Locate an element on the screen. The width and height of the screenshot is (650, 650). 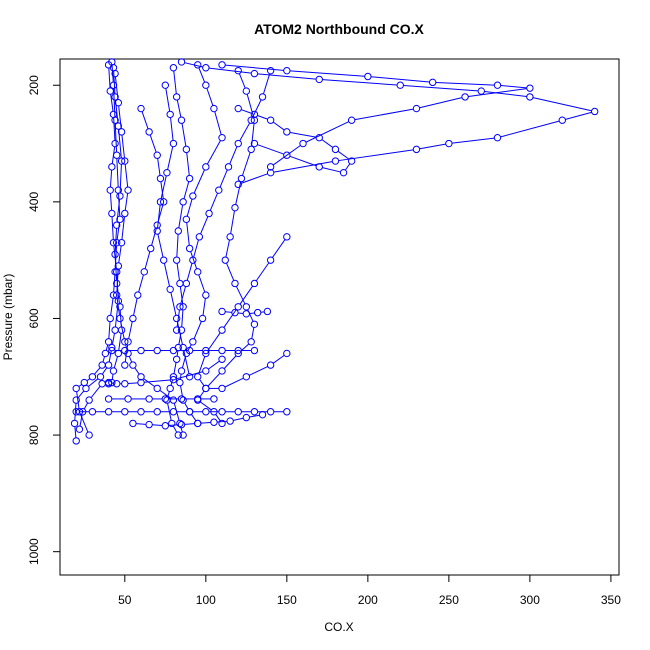
x-tick-label: 200 is located at coordinates (368, 600).